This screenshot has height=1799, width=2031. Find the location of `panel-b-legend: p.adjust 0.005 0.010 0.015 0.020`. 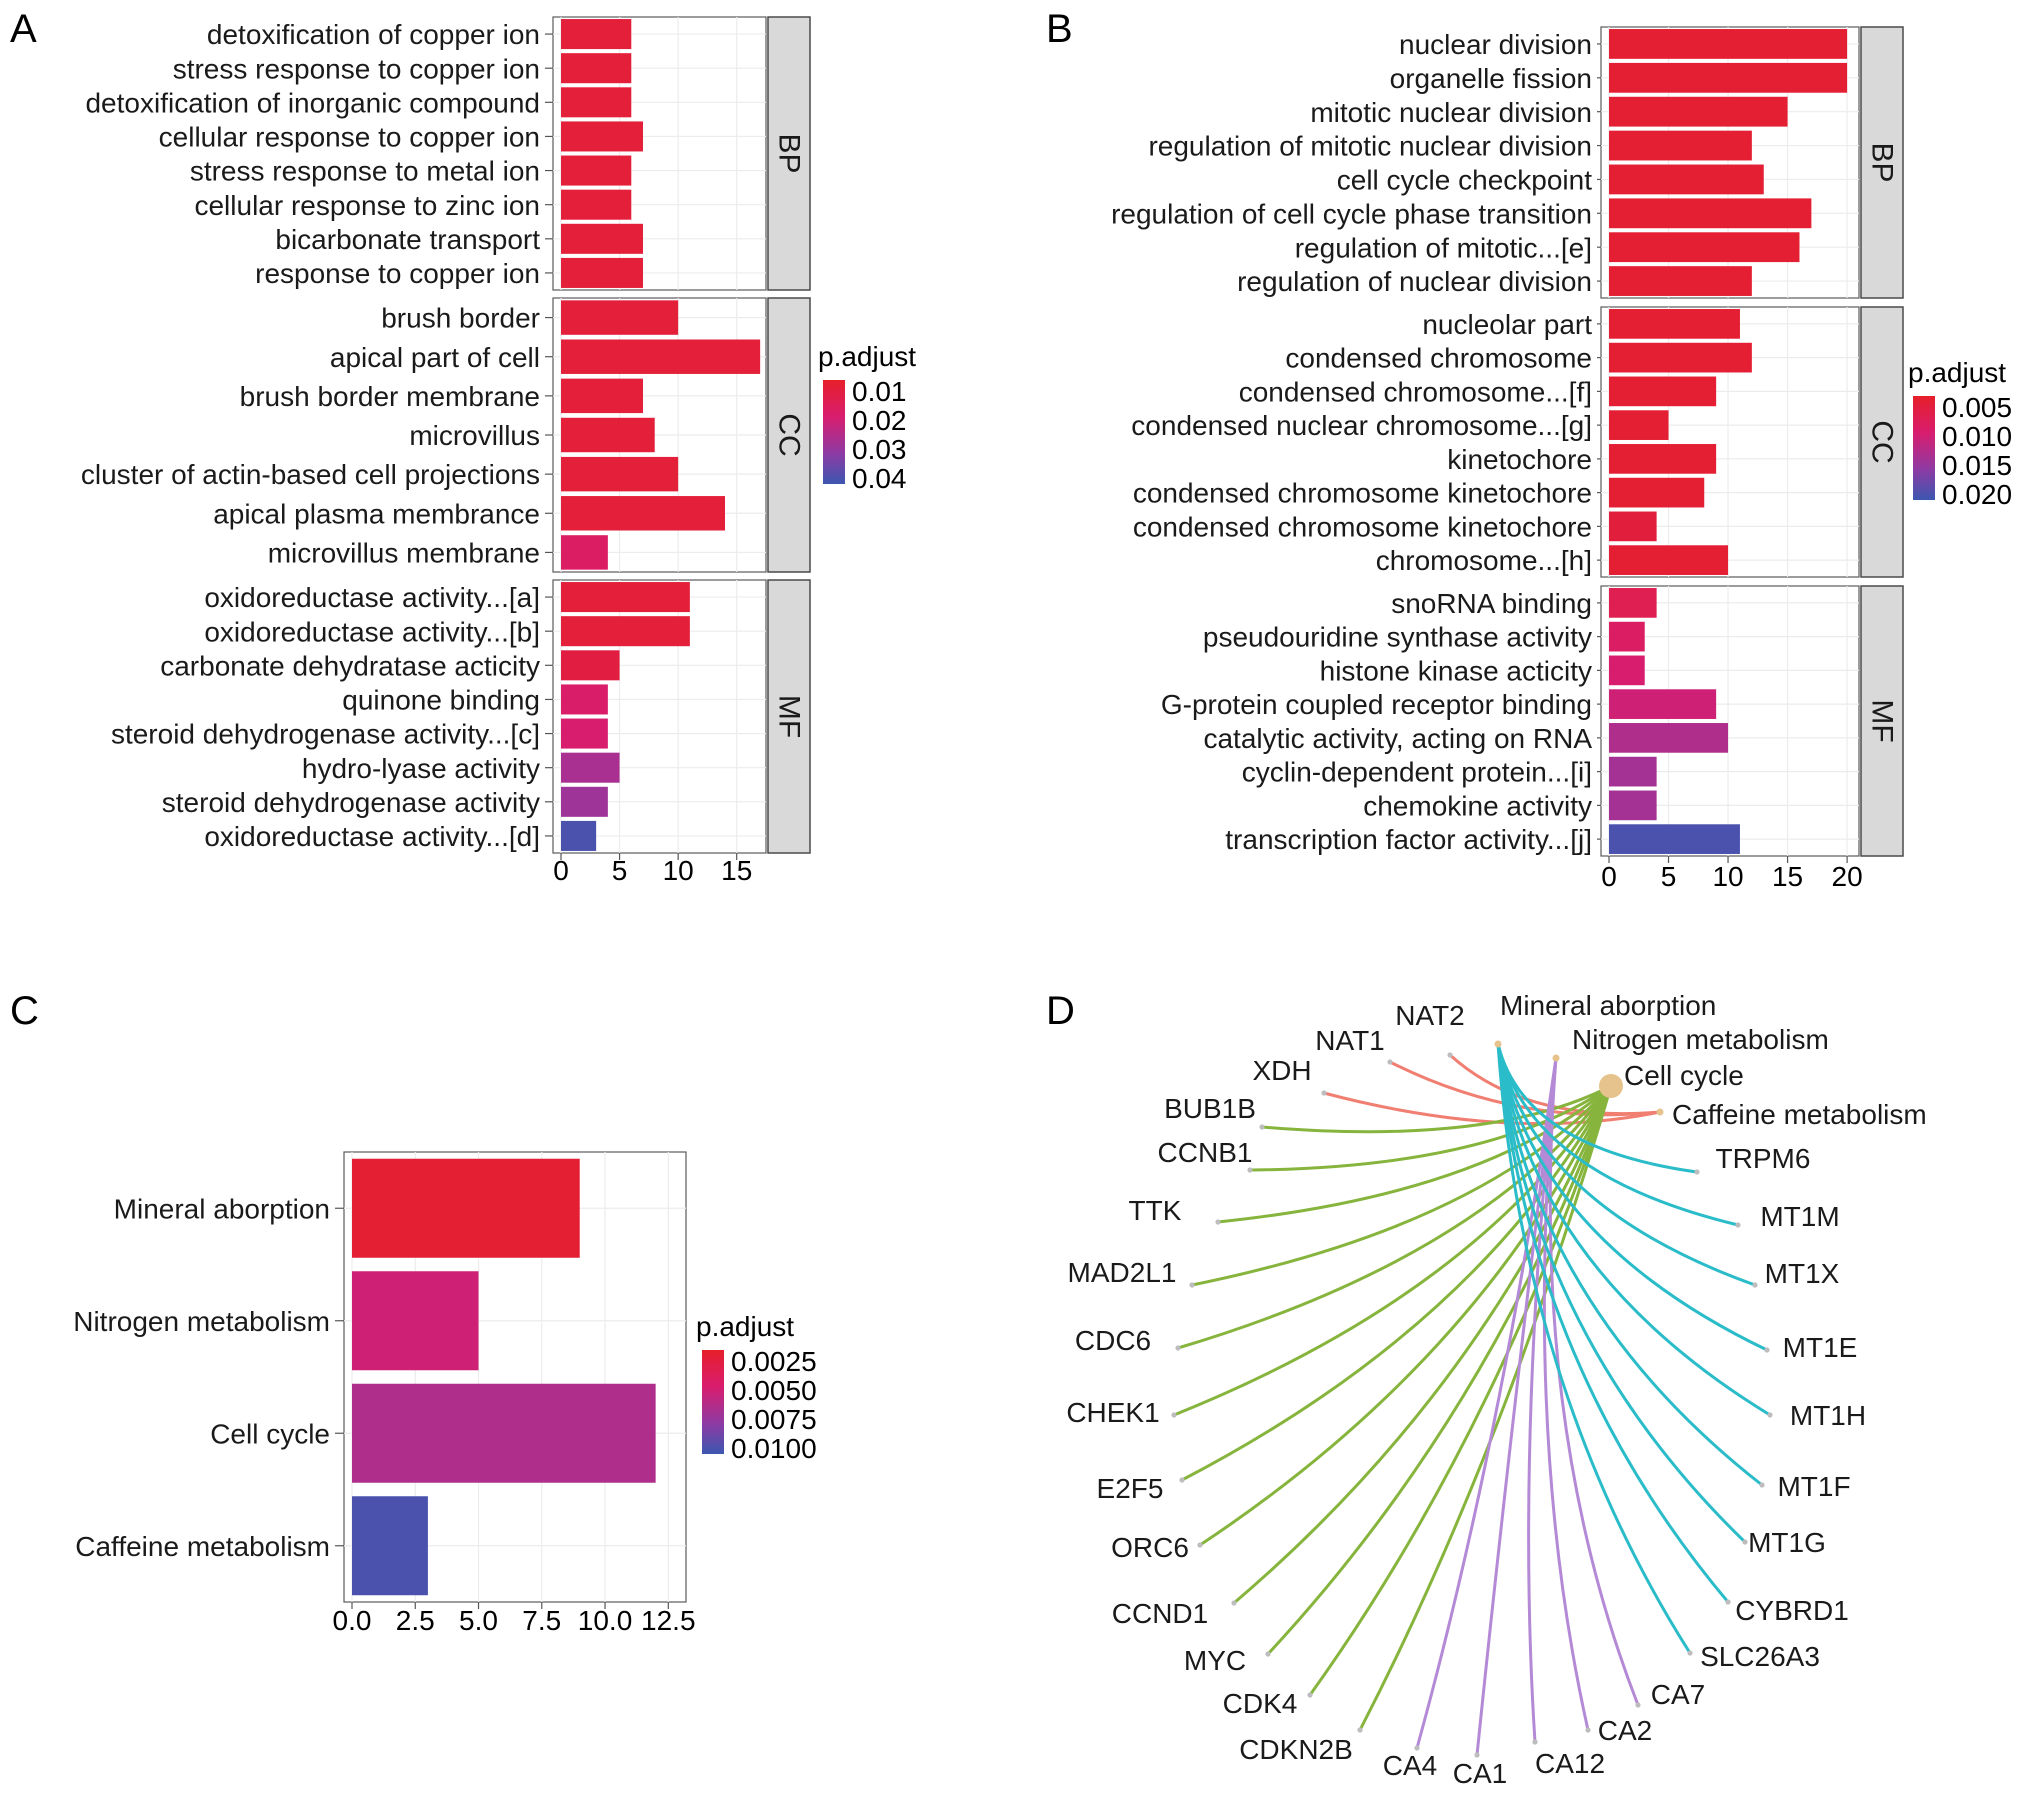

panel-b-legend: p.adjust 0.005 0.010 0.015 0.020 is located at coordinates (1960, 433).